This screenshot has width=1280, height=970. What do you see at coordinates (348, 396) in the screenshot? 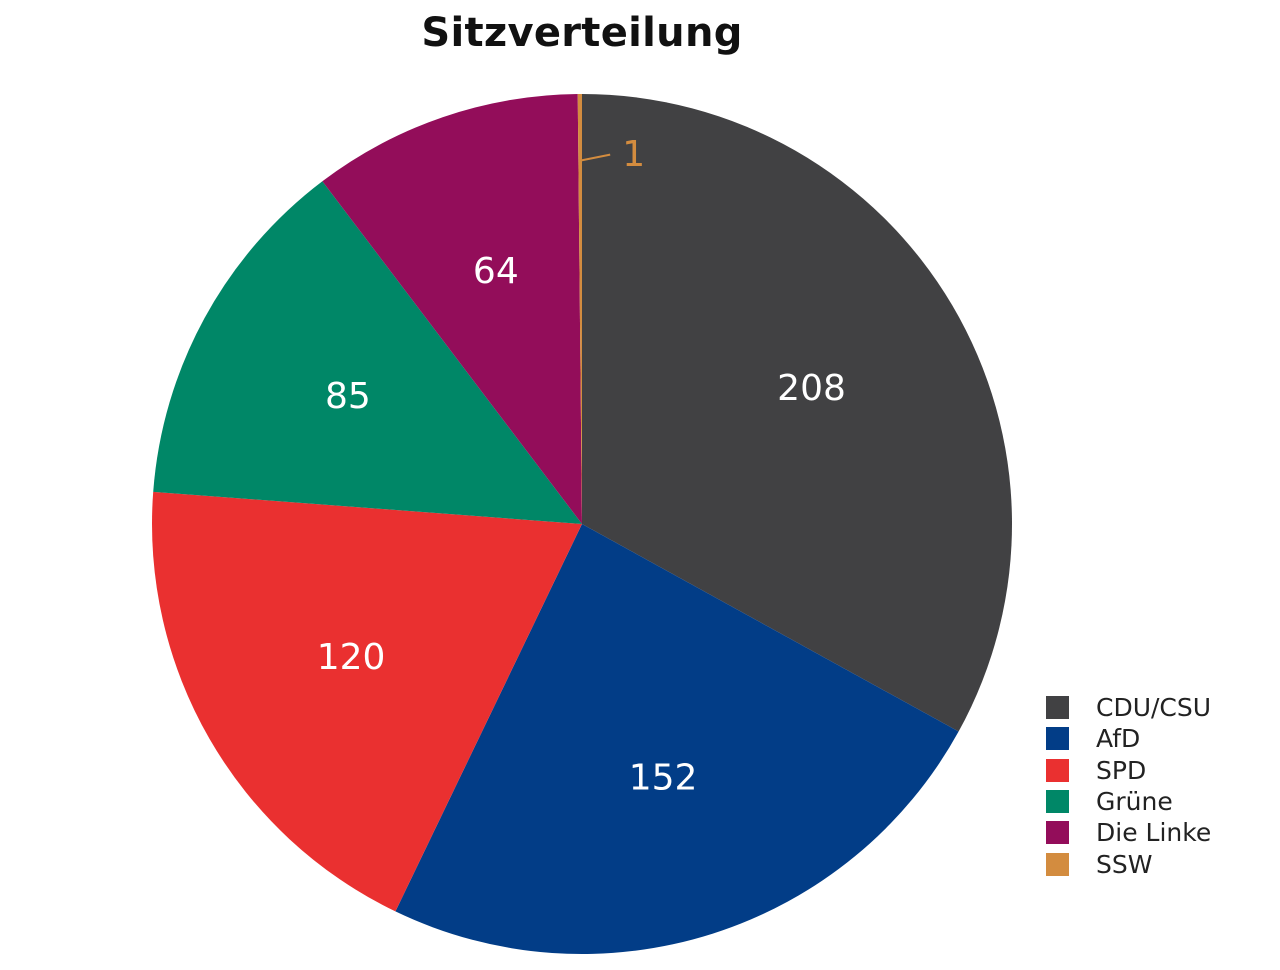
I see `data-label-gruene: 85` at bounding box center [348, 396].